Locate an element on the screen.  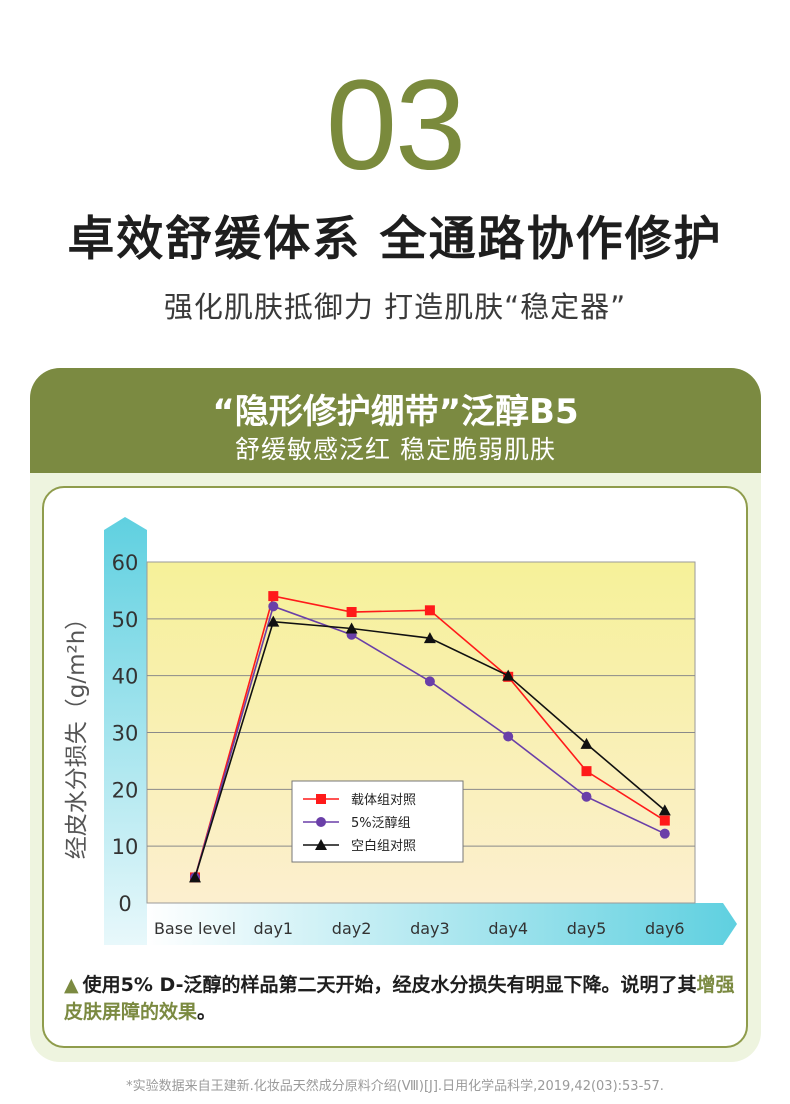
legend-label-0: 载体组对照 is located at coordinates (383, 800).